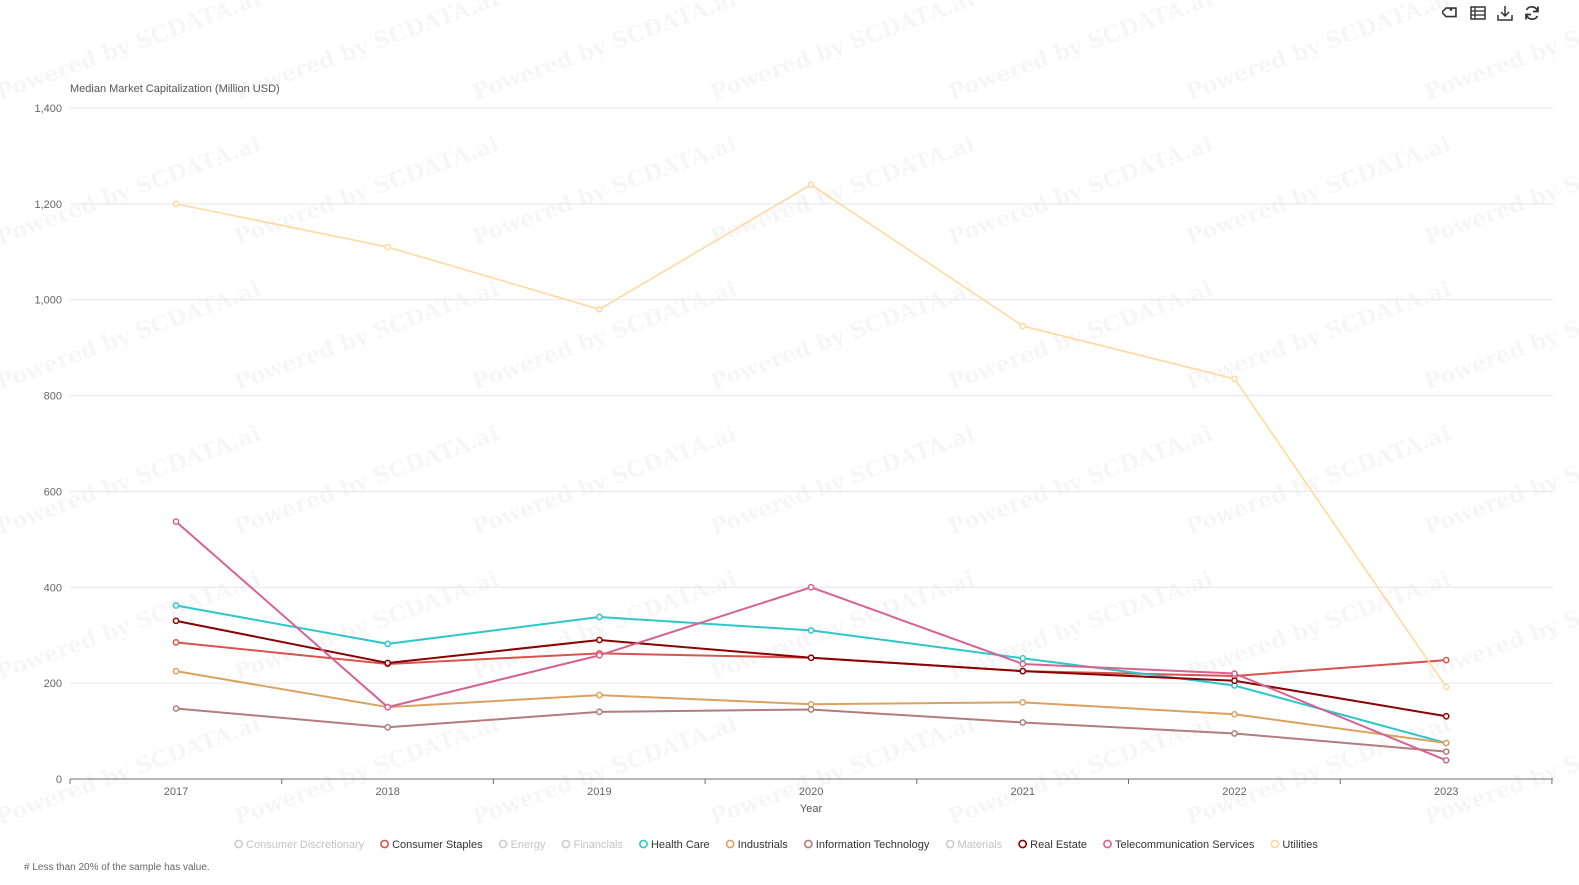  I want to click on x-tick-label: 2019, so click(599, 792).